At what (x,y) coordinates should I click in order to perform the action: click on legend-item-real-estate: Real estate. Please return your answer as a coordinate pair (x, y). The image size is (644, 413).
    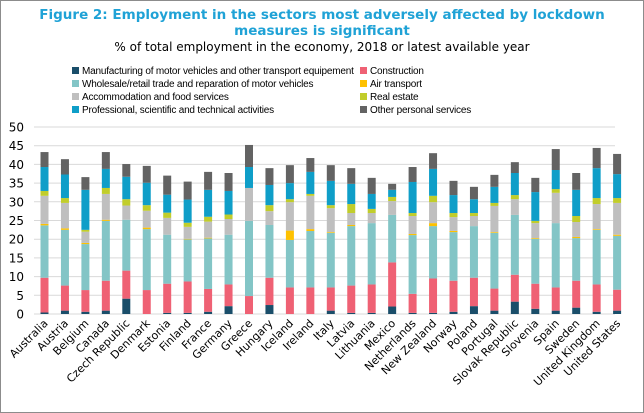
    Looking at the image, I should click on (389, 98).